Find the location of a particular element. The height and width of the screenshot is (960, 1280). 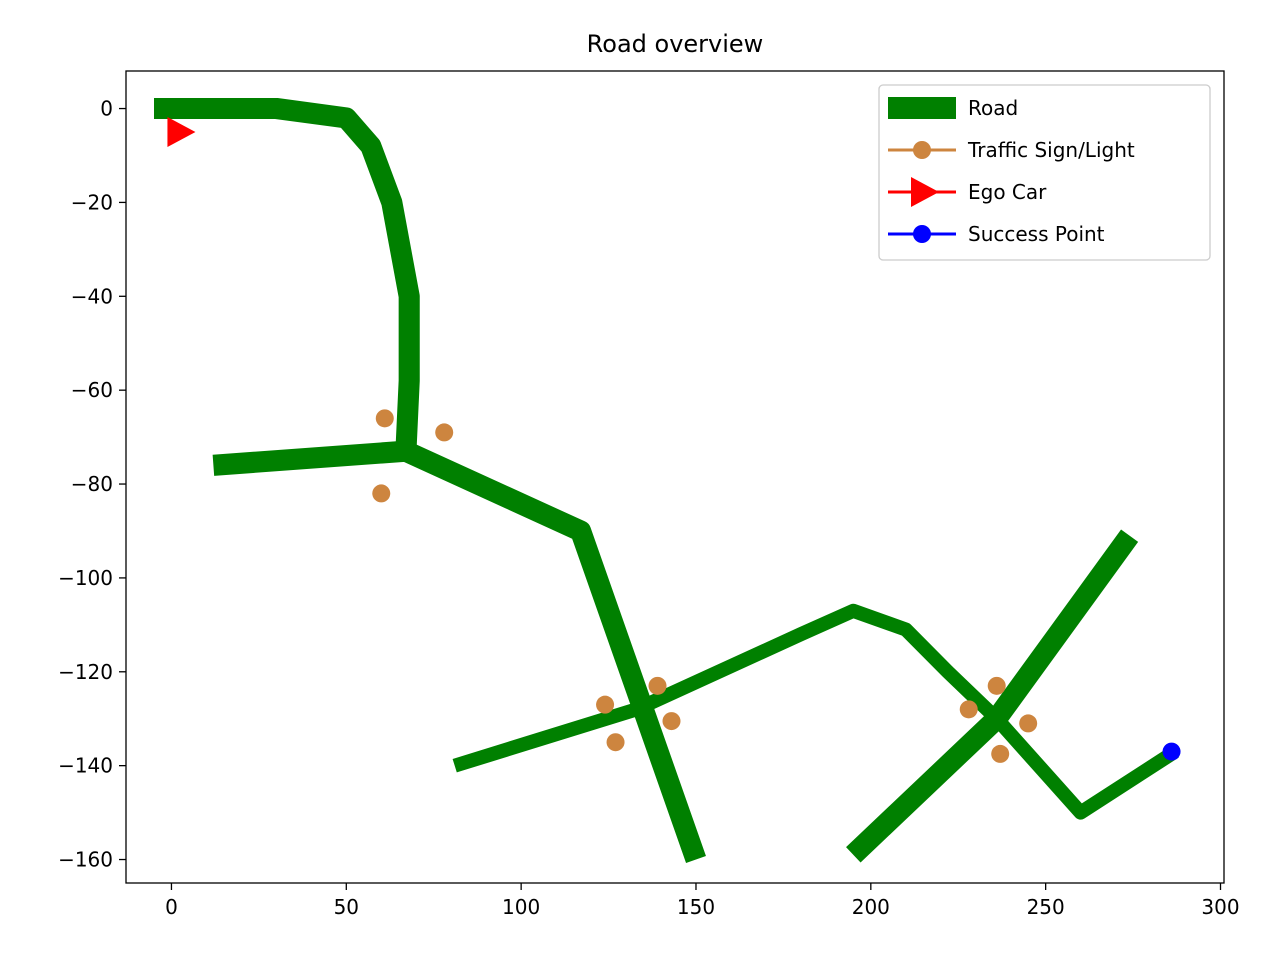

chart-title: Road overview is located at coordinates (675, 44).